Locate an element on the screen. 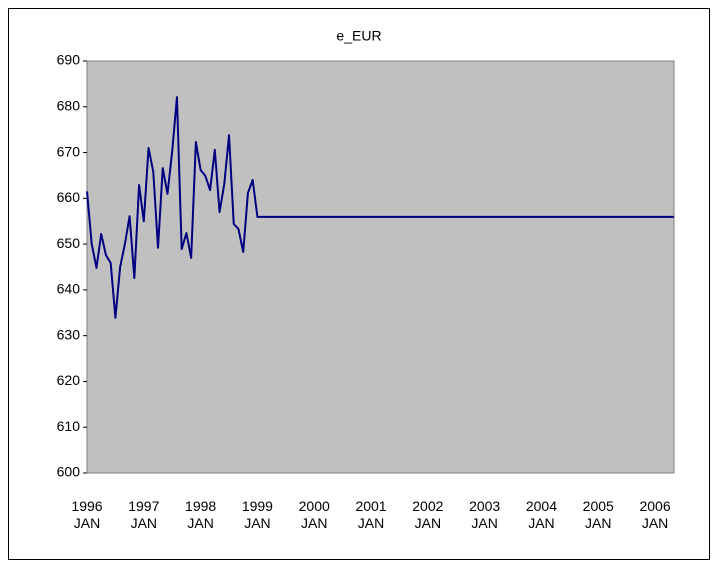 Image resolution: width=718 pixels, height=568 pixels. y-tick-label: 660 is located at coordinates (69, 197).